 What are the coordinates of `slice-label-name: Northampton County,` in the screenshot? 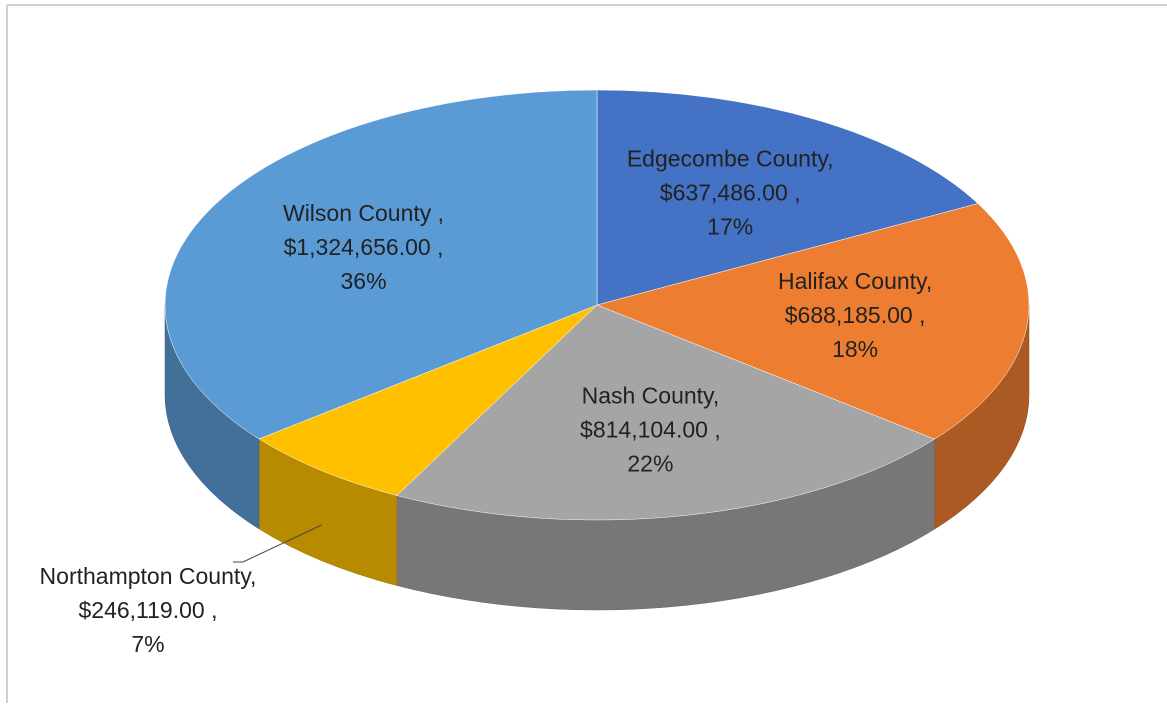 It's located at (148, 576).